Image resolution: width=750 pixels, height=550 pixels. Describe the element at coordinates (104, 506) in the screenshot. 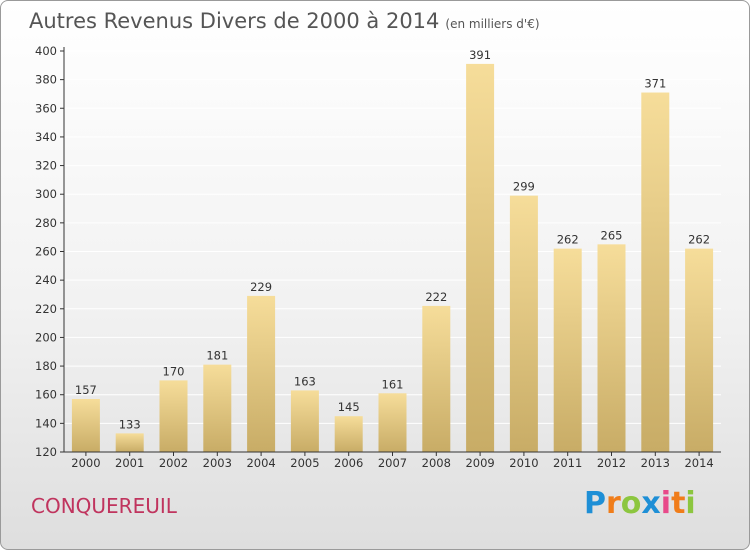

I see `commune-name: CONQUEREUIL` at that location.